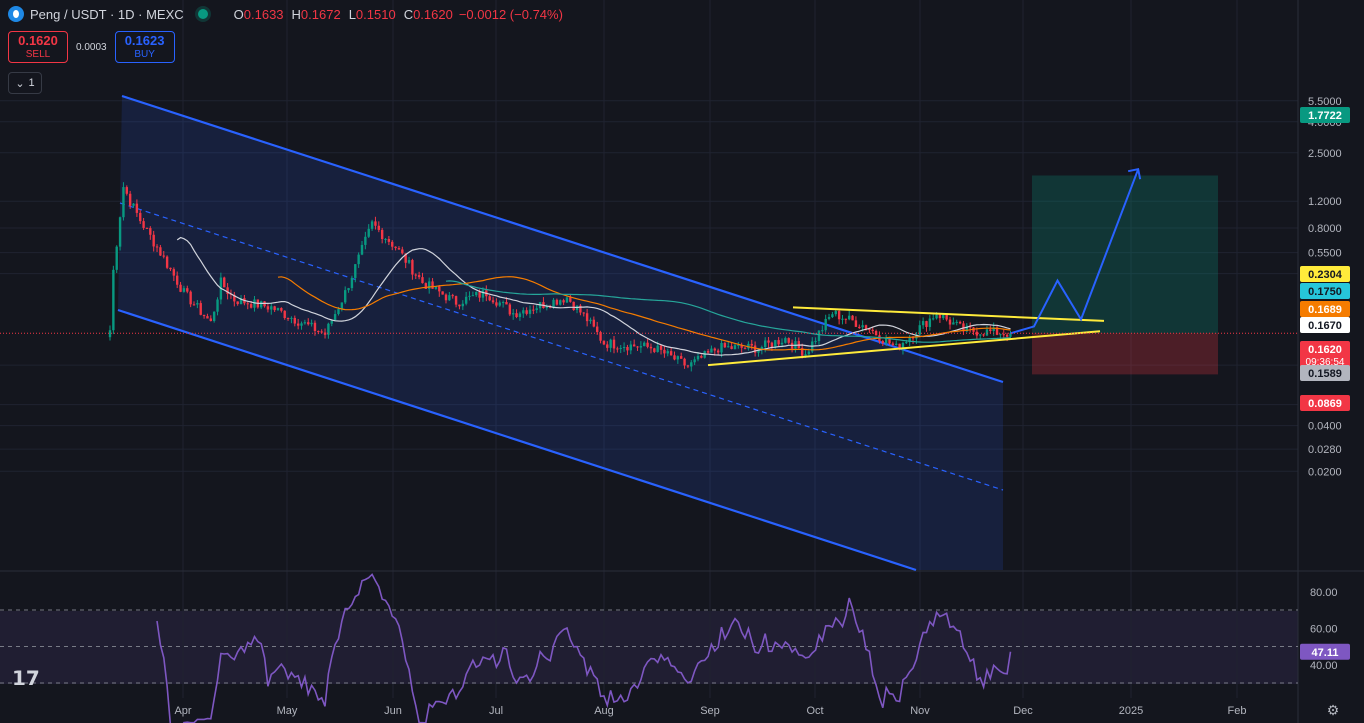 The height and width of the screenshot is (723, 1364). Describe the element at coordinates (1325, 404) in the screenshot. I see `price-tag-label: 0.0869` at that location.